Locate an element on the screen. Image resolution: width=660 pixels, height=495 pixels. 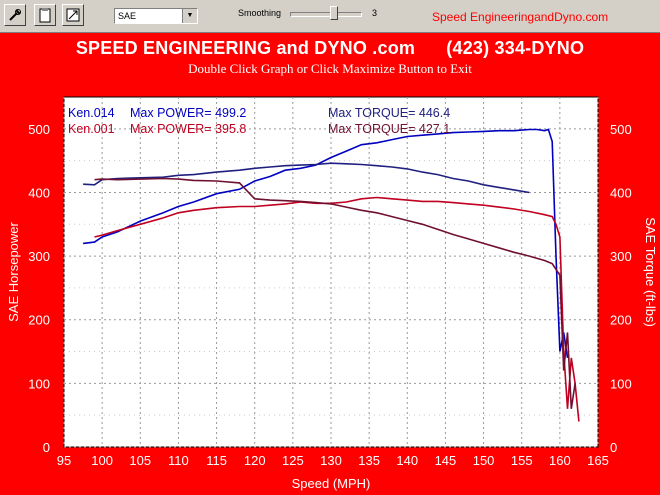
smoothing-slider-track is located at coordinates (326, 14).